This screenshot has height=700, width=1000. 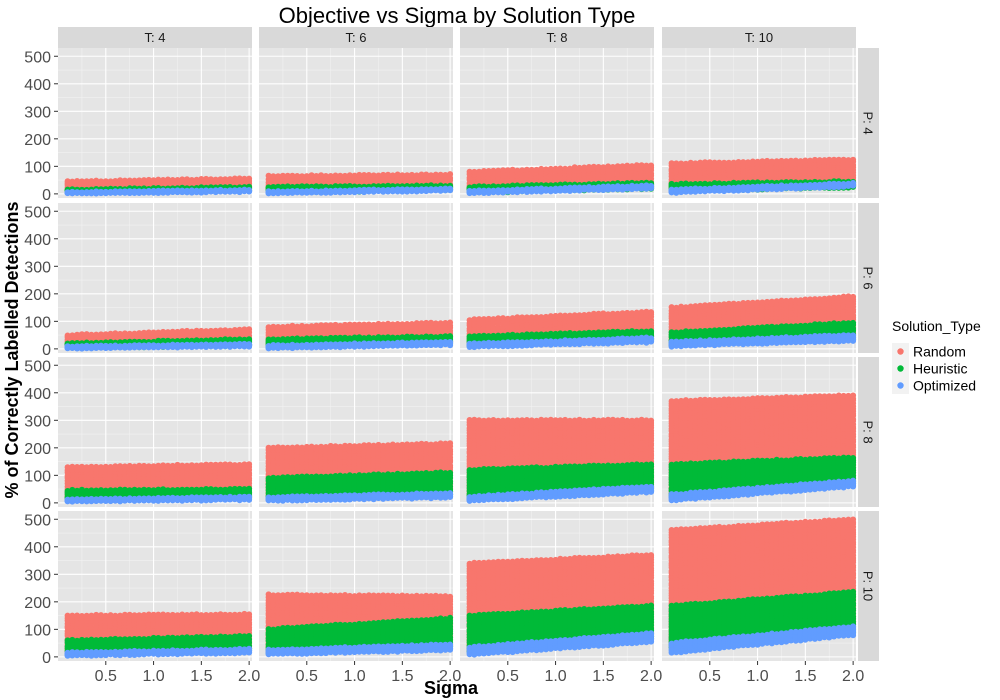 I want to click on facet-row-label: P: 8, so click(x=868, y=431).